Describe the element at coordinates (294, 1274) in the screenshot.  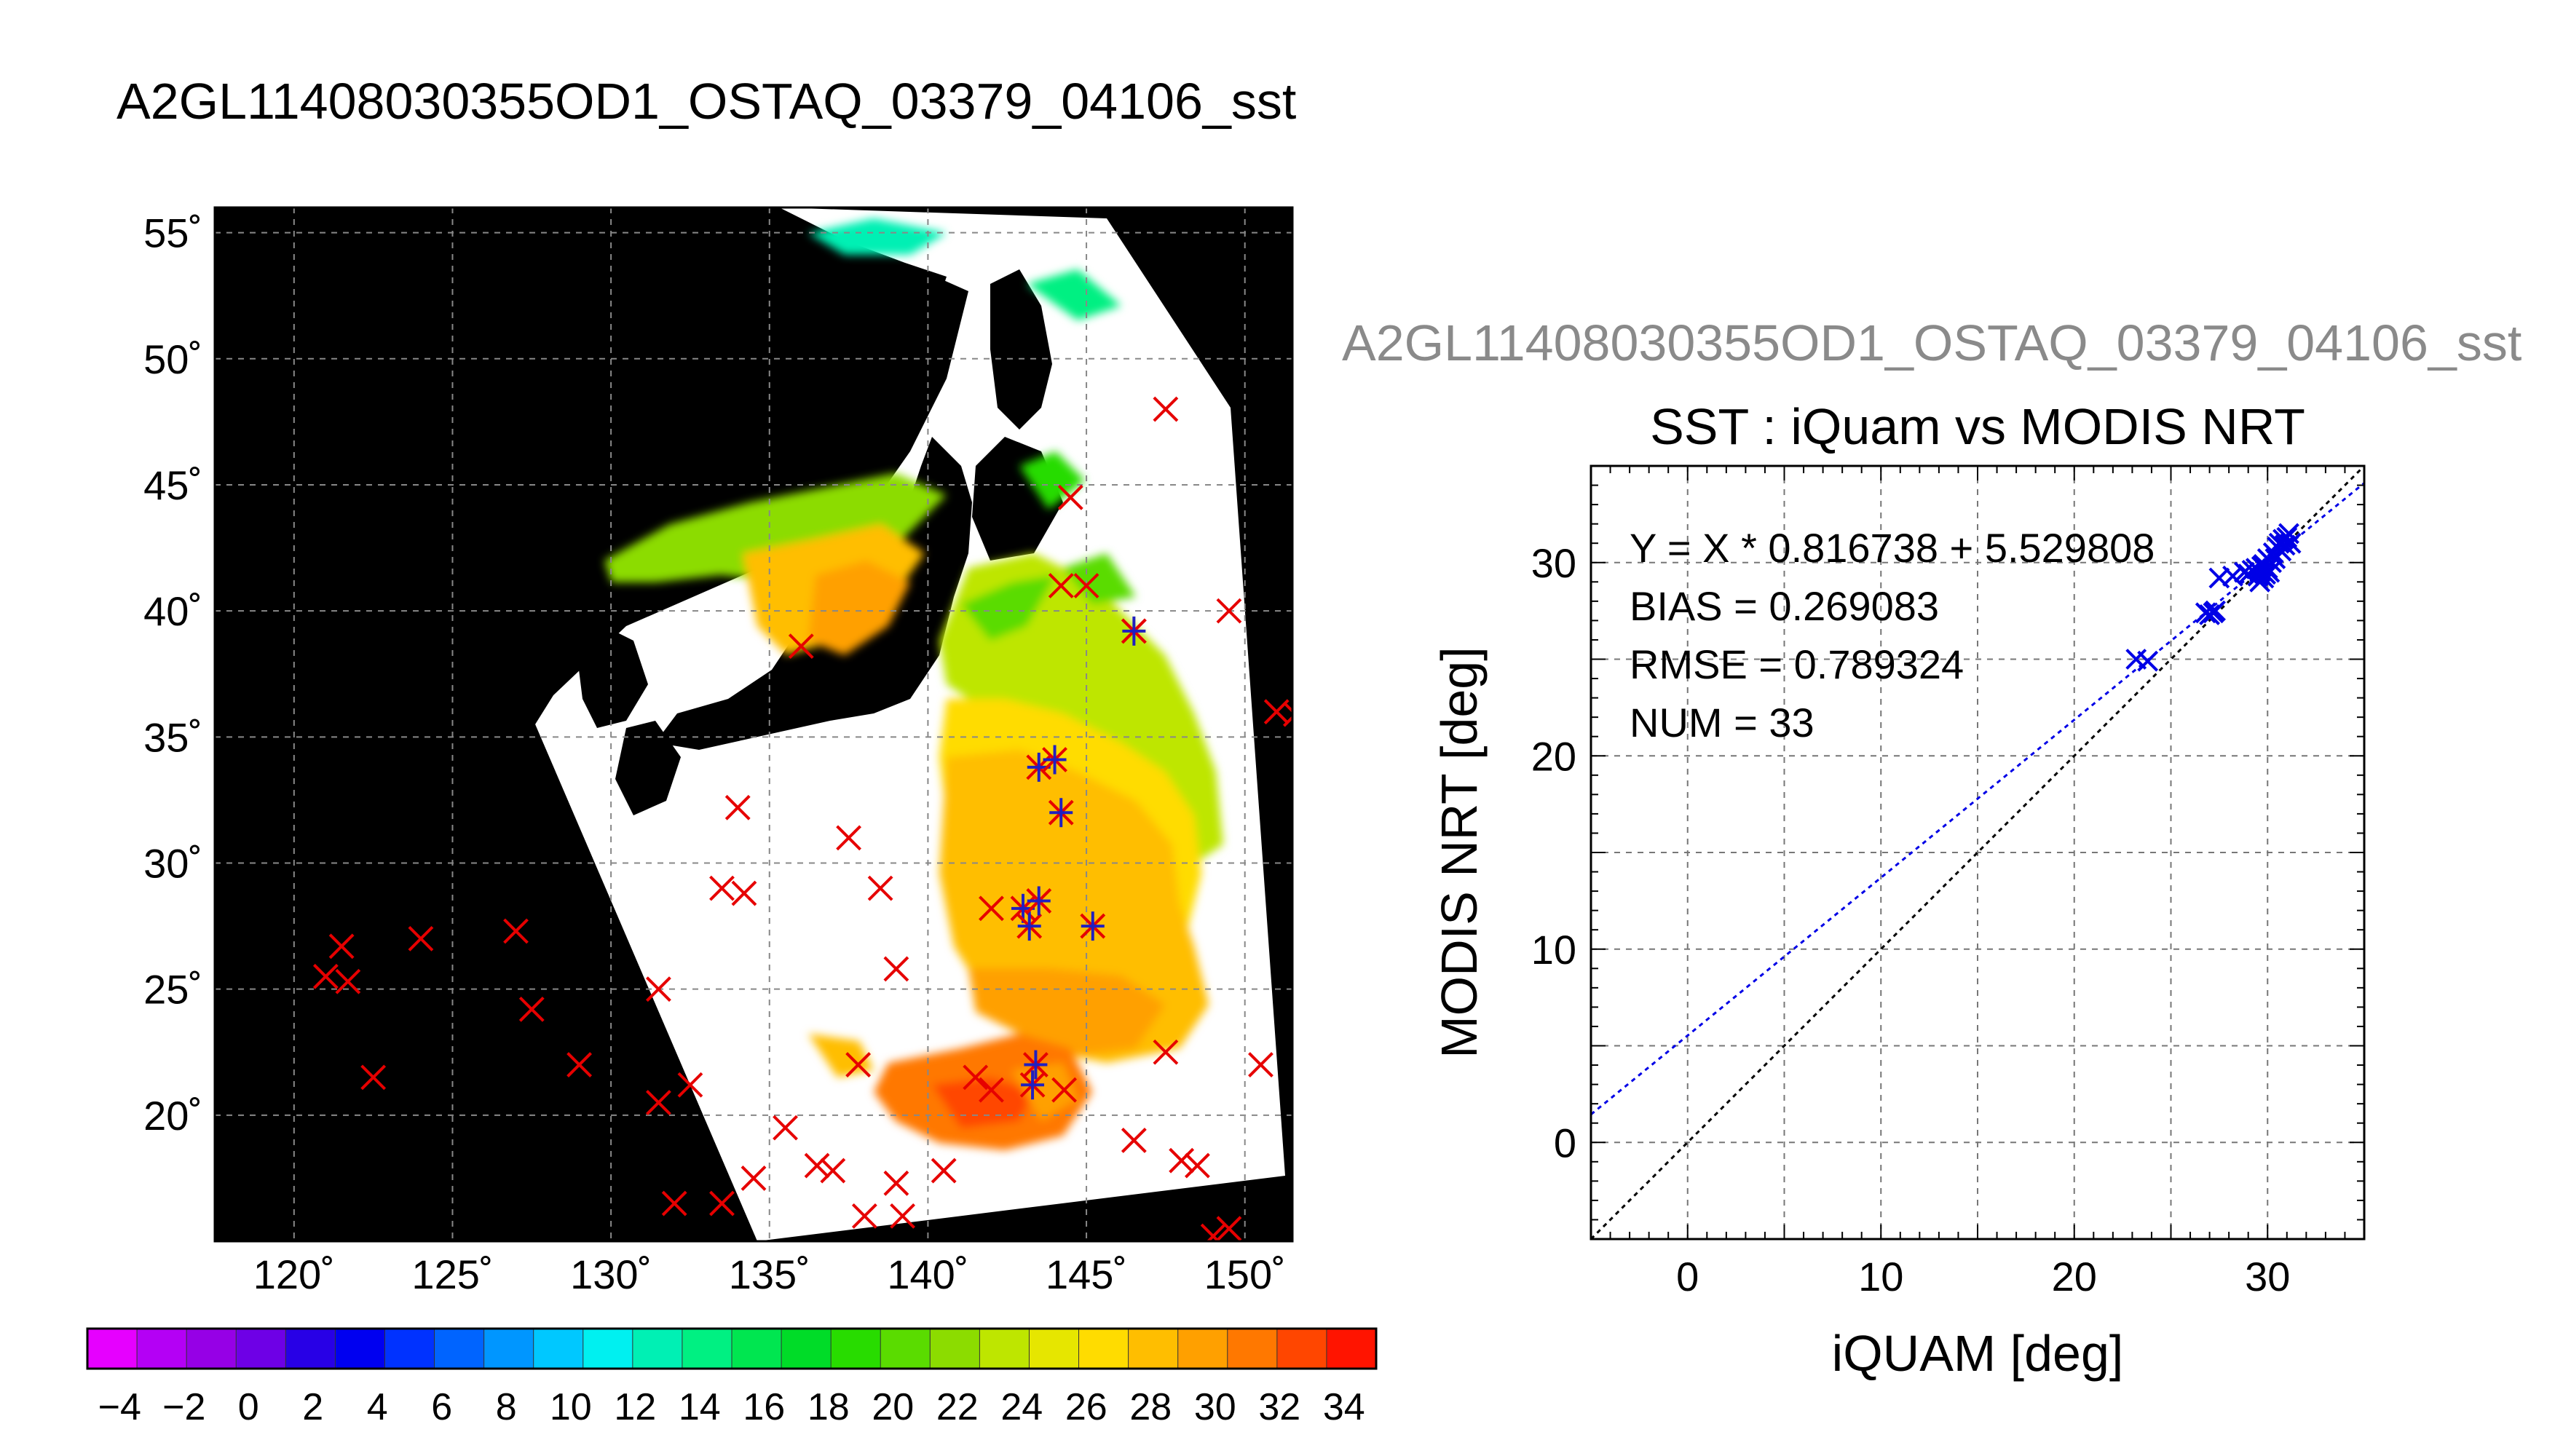
I see `map-lon-tick-label: 120˚` at that location.